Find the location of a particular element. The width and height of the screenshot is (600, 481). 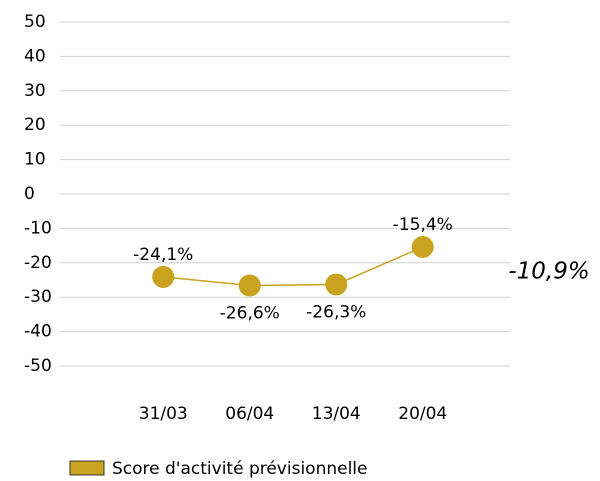

y-tick-label: 0 is located at coordinates (29, 194).